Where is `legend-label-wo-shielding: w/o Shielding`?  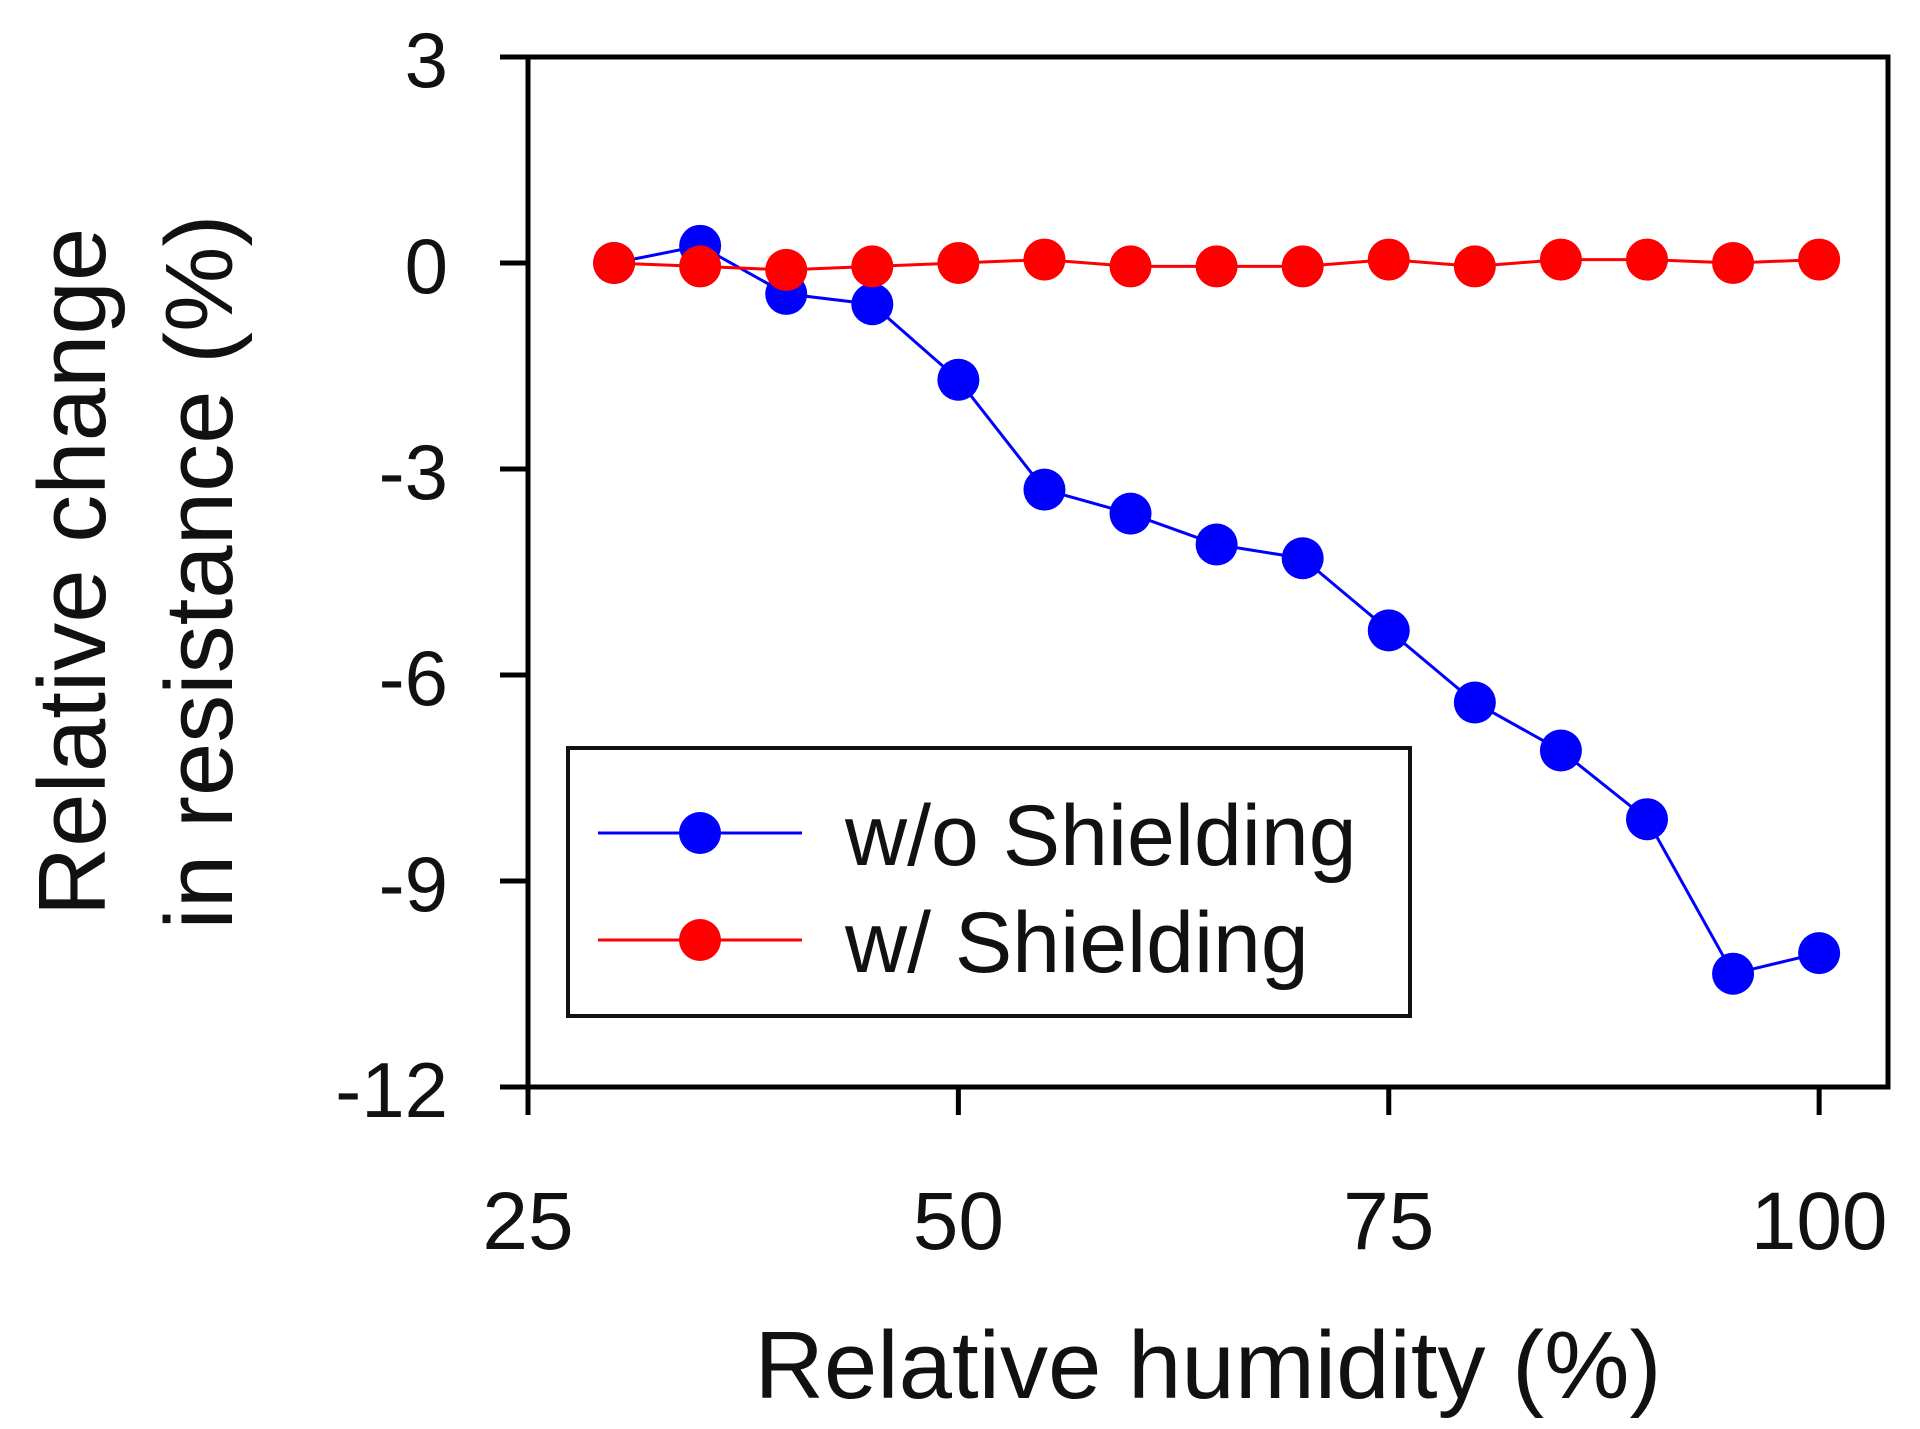 legend-label-wo-shielding: w/o Shielding is located at coordinates (1100, 836).